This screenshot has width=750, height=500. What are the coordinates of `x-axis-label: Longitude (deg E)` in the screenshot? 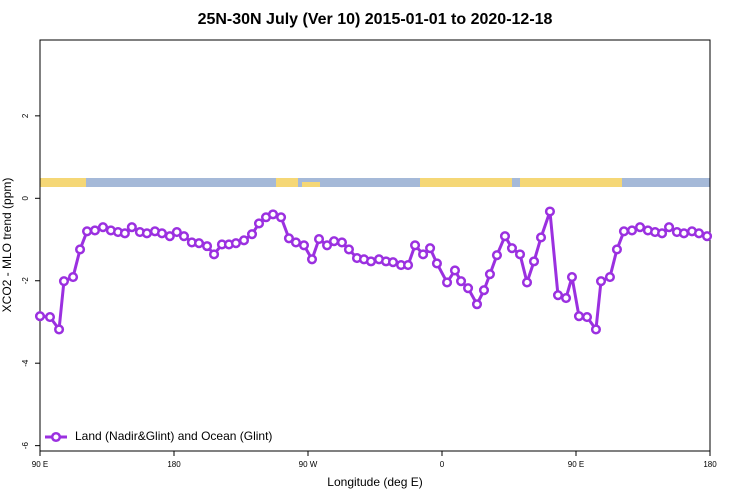 It's located at (374, 482).